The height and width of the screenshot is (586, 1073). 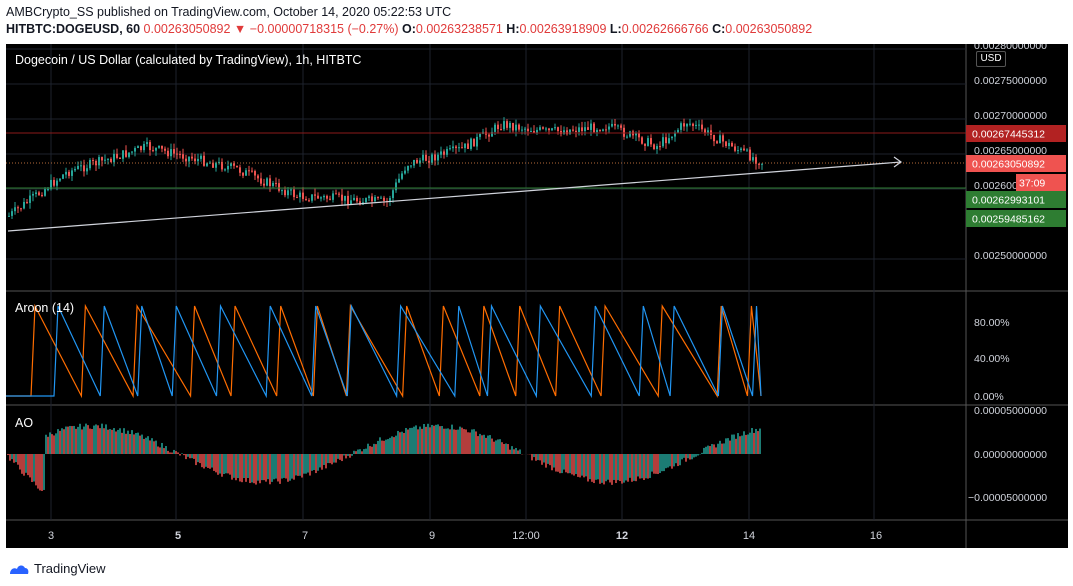 I want to click on price-axis-label: 0.00250000000, so click(x=1010, y=256).